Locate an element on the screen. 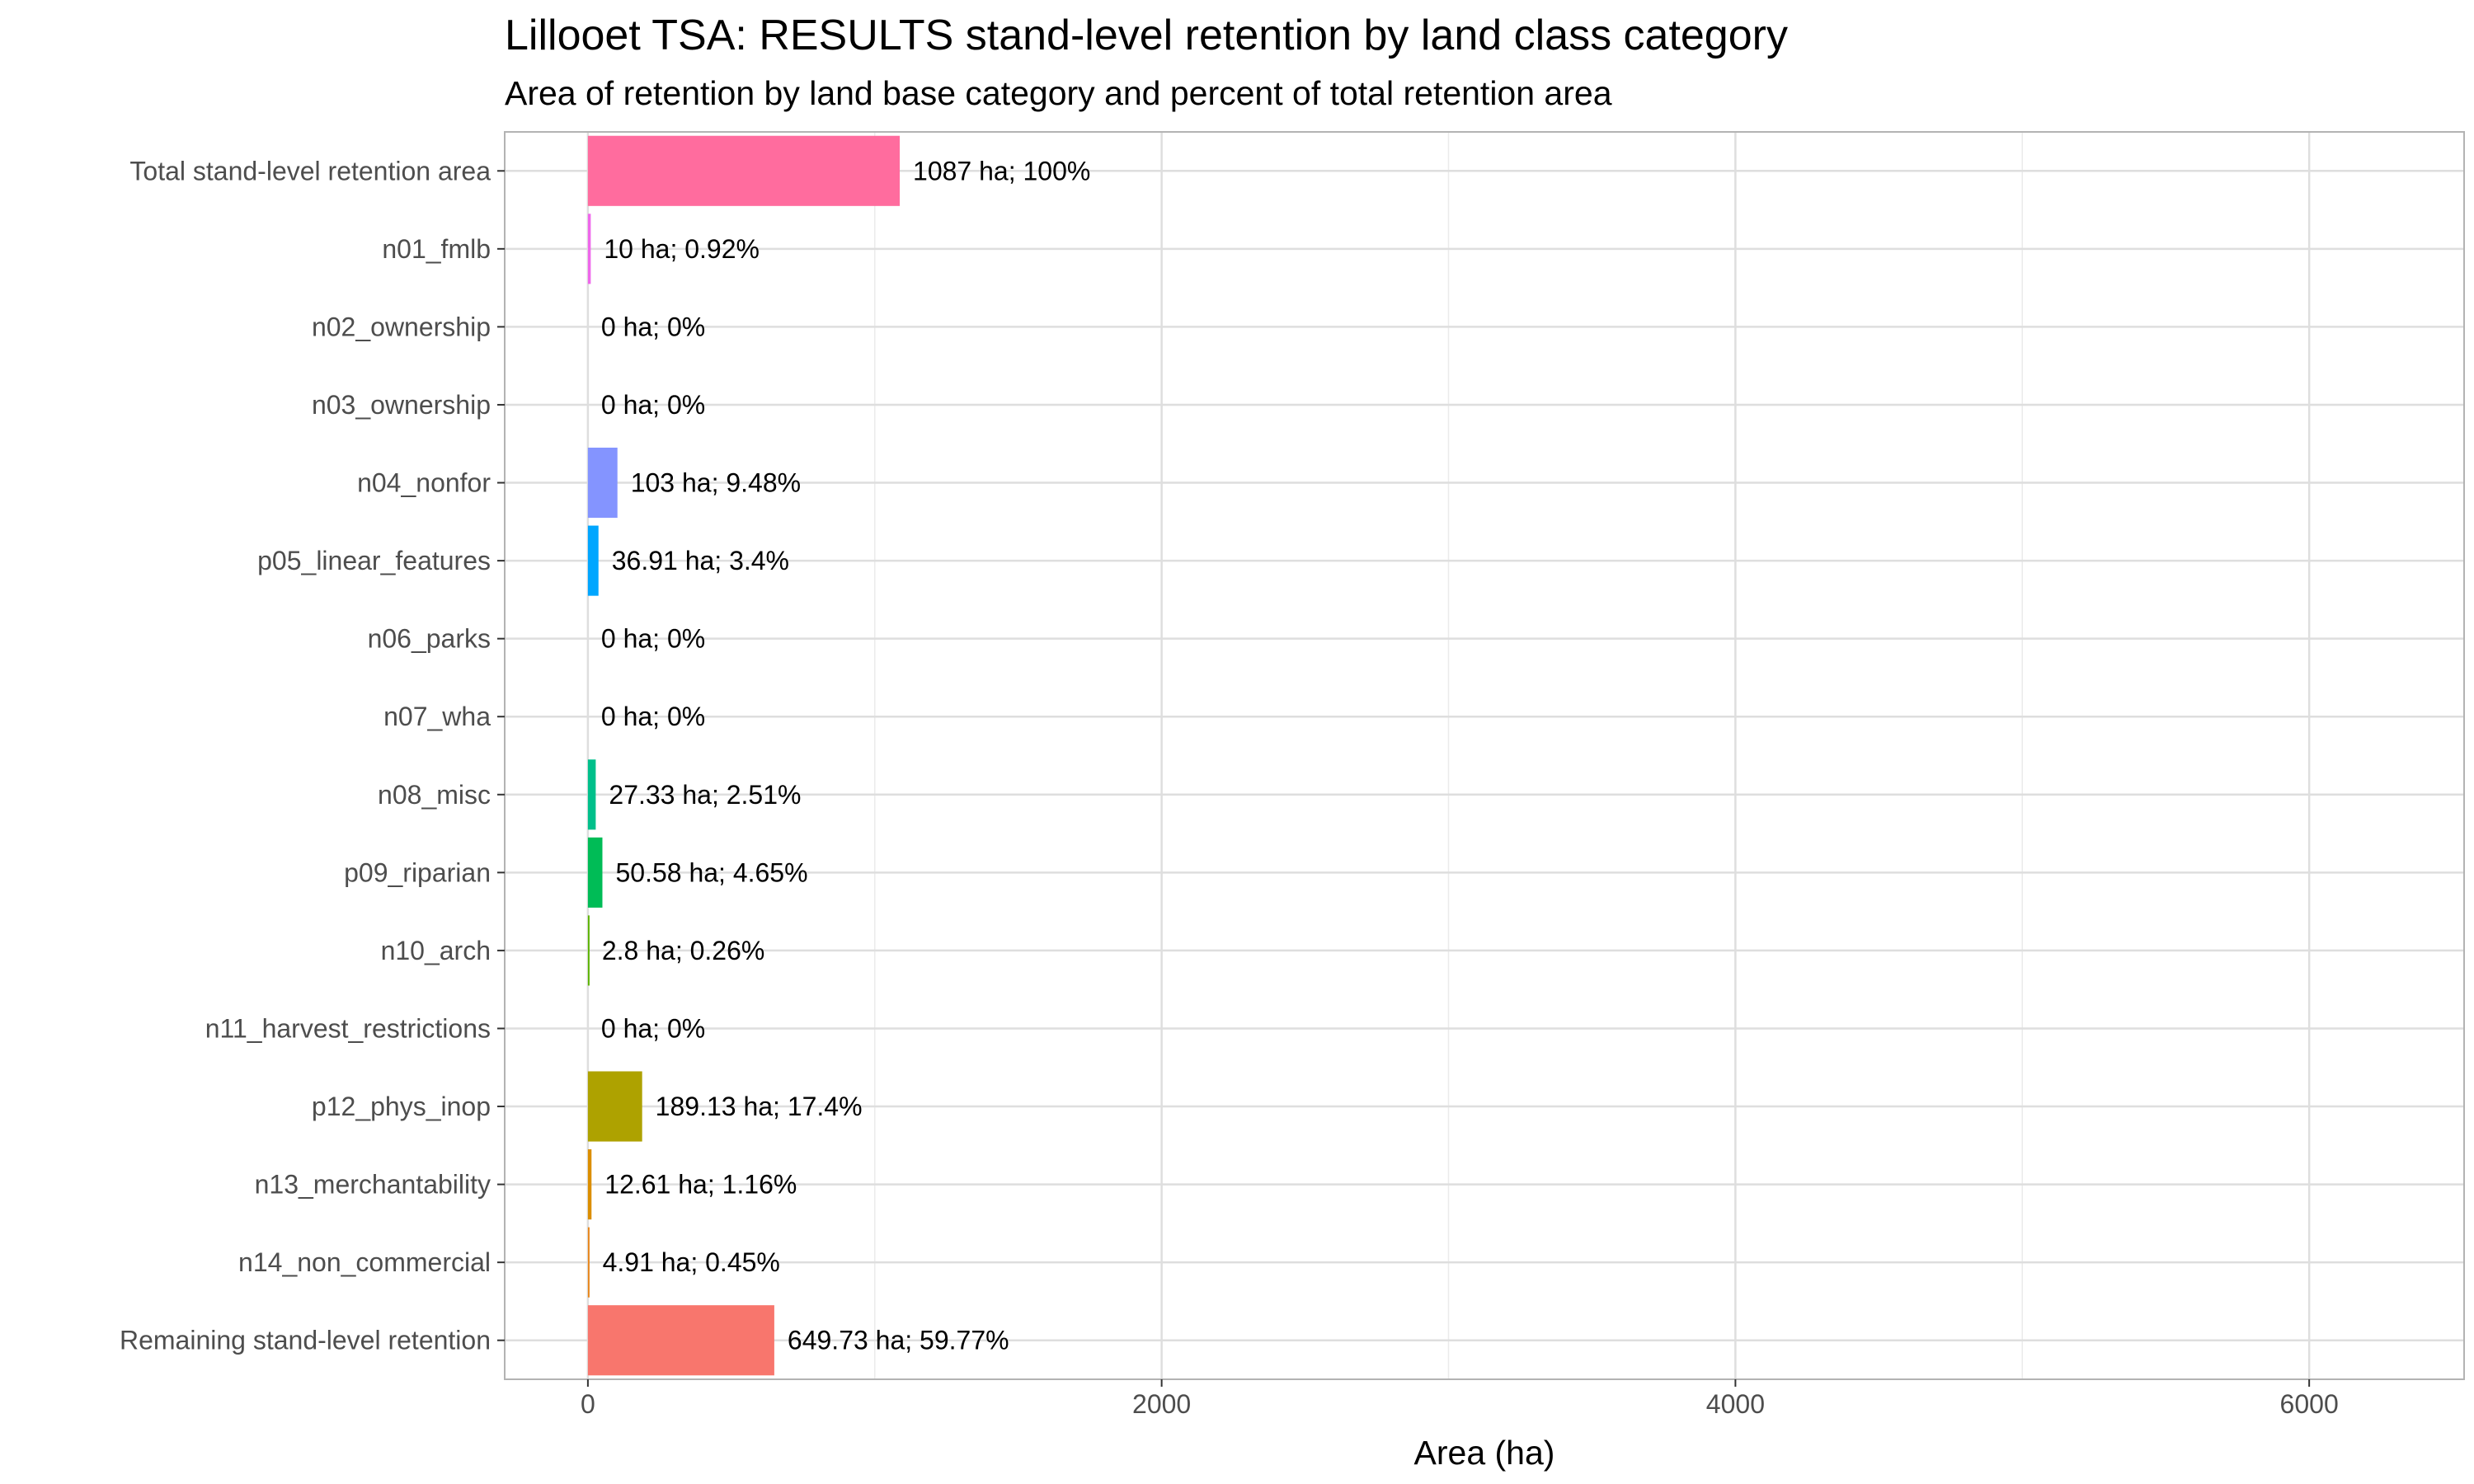  bars is located at coordinates (744, 755).